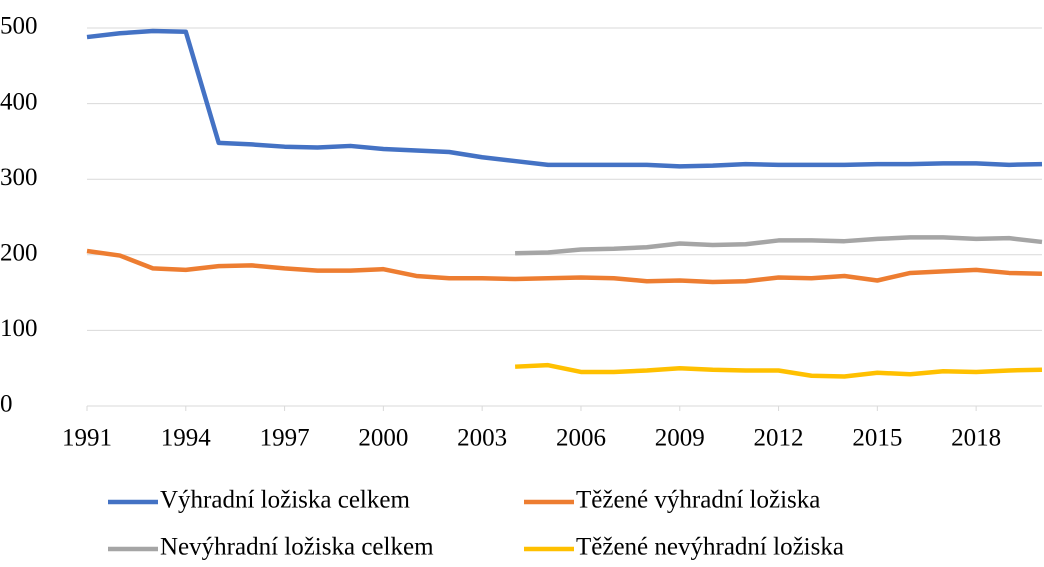 The image size is (1044, 567). What do you see at coordinates (6, 404) in the screenshot?
I see `y-tick-label: 0` at bounding box center [6, 404].